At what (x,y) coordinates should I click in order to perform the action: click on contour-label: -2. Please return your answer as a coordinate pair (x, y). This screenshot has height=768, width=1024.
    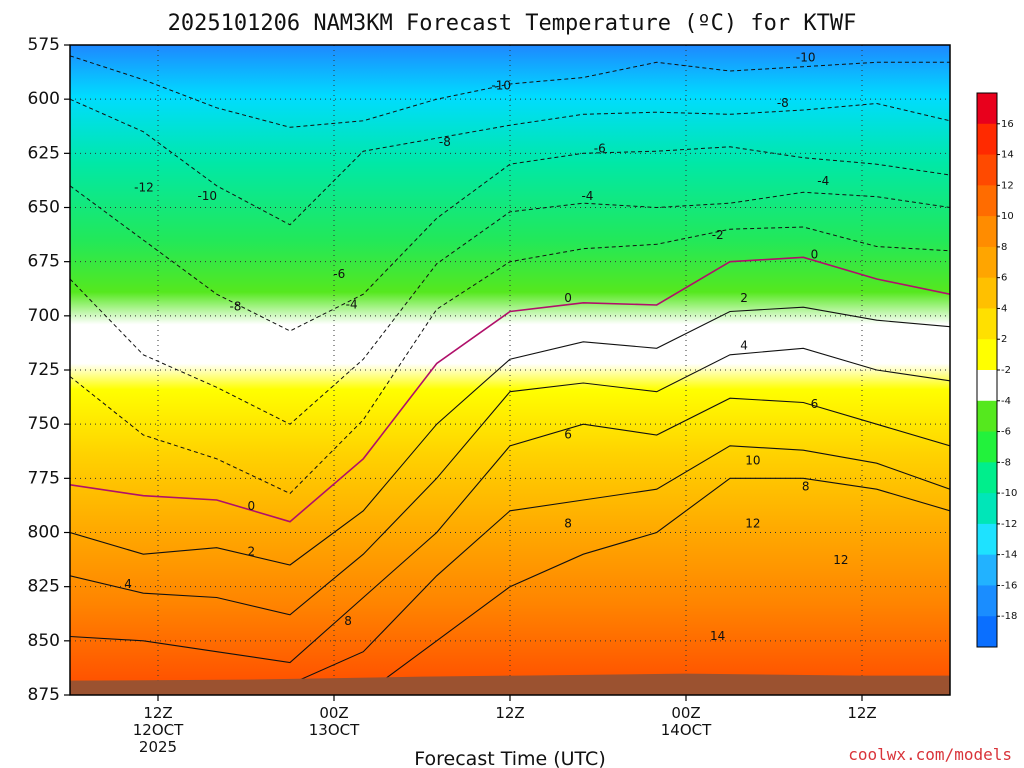
    Looking at the image, I should click on (718, 235).